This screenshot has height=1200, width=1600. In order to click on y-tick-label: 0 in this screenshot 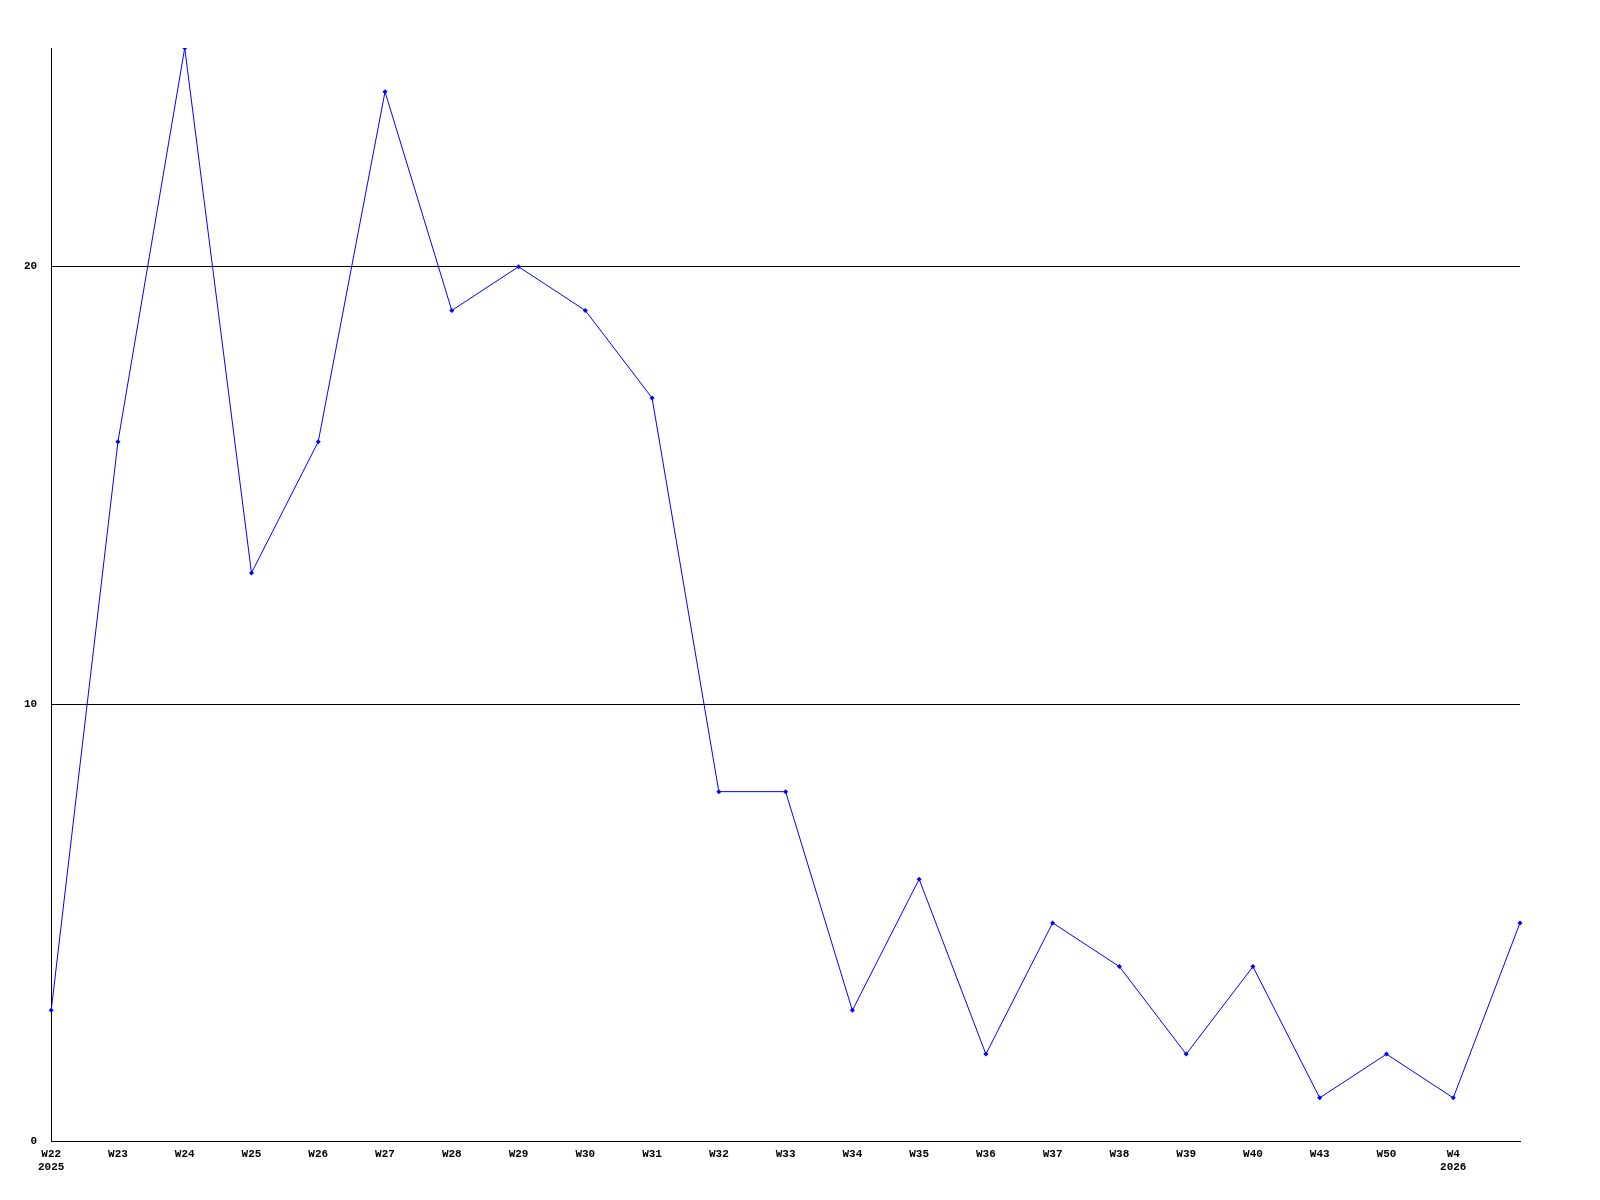, I will do `click(34, 1141)`.